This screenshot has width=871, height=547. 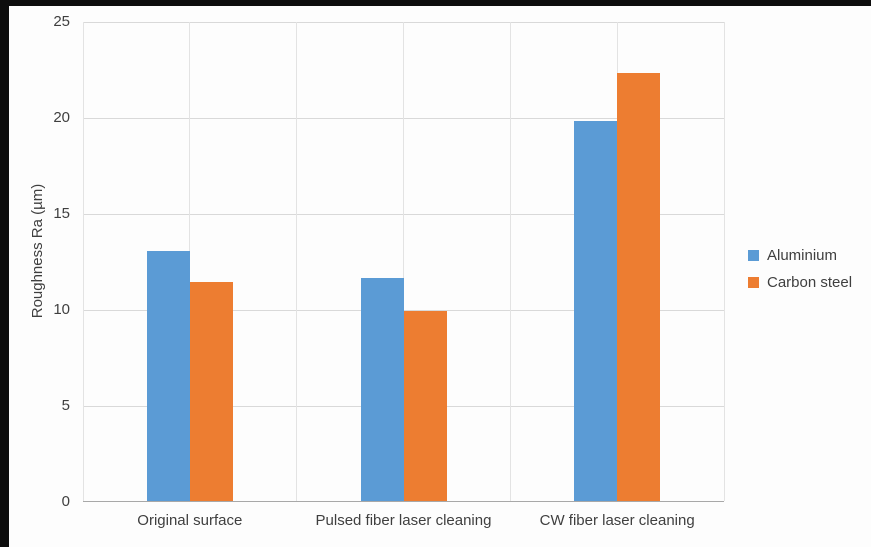 I want to click on y-tick-label: 15, so click(x=61, y=213).